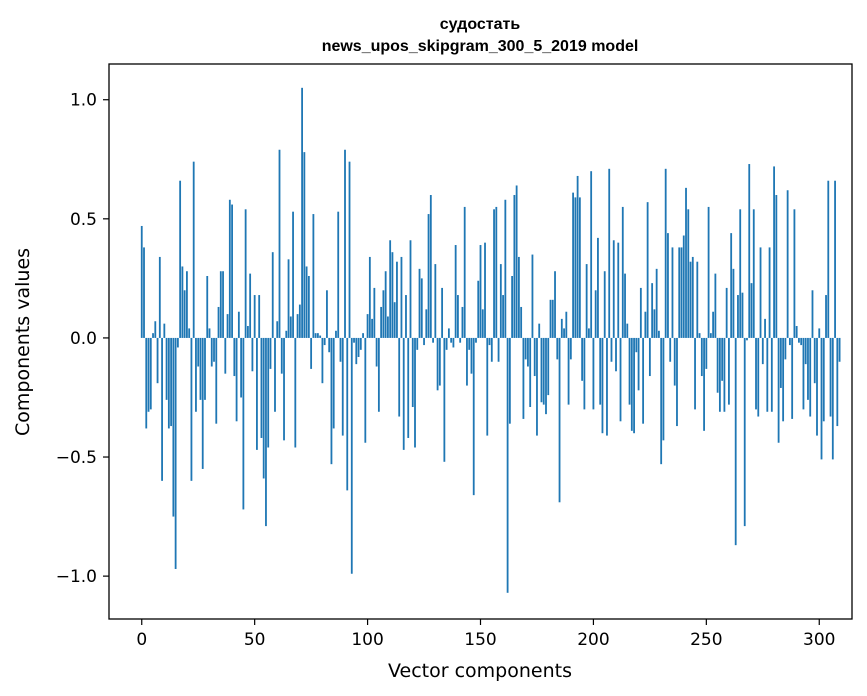  Describe the element at coordinates (83, 339) in the screenshot. I see `y-tick-label: 0.0` at that location.